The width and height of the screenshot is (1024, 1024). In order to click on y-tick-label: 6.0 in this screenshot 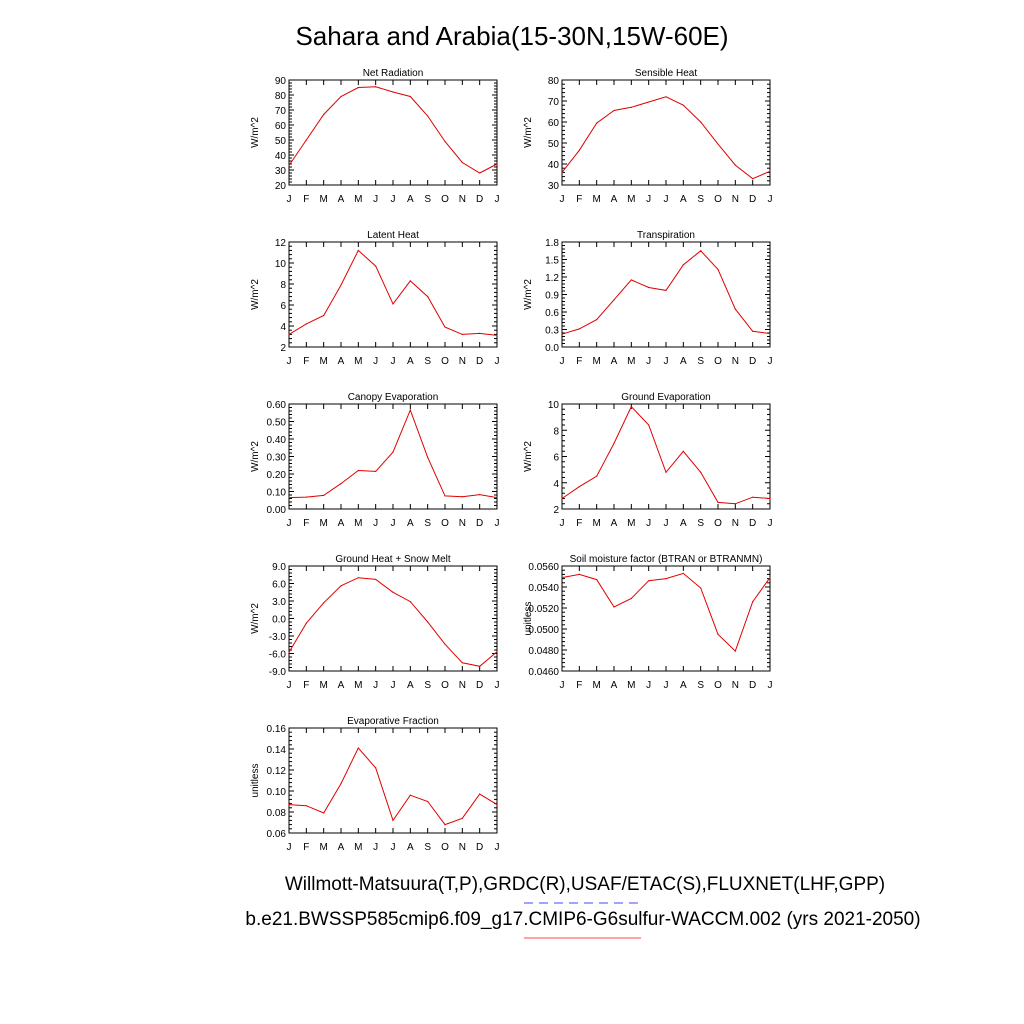, I will do `click(279, 585)`.